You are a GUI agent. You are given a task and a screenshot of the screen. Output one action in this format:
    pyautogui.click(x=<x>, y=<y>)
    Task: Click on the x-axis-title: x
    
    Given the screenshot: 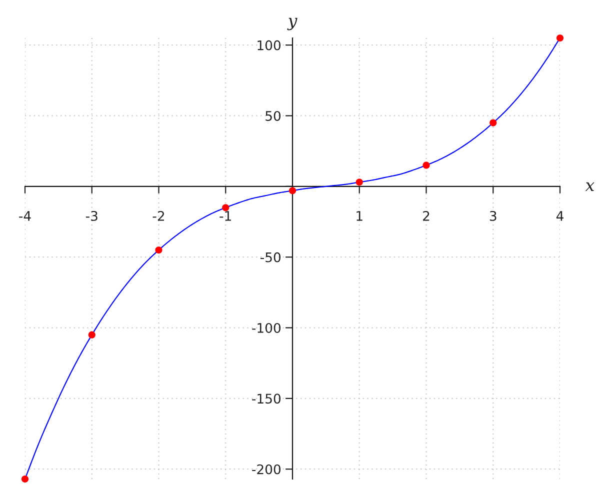 What is the action you would take?
    pyautogui.click(x=589, y=187)
    